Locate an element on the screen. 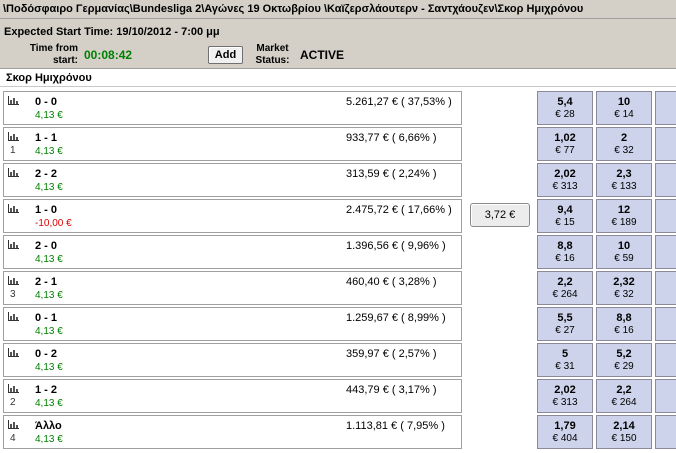 The image size is (676, 453). time-from-start-timer: 00:08:42 is located at coordinates (108, 55).